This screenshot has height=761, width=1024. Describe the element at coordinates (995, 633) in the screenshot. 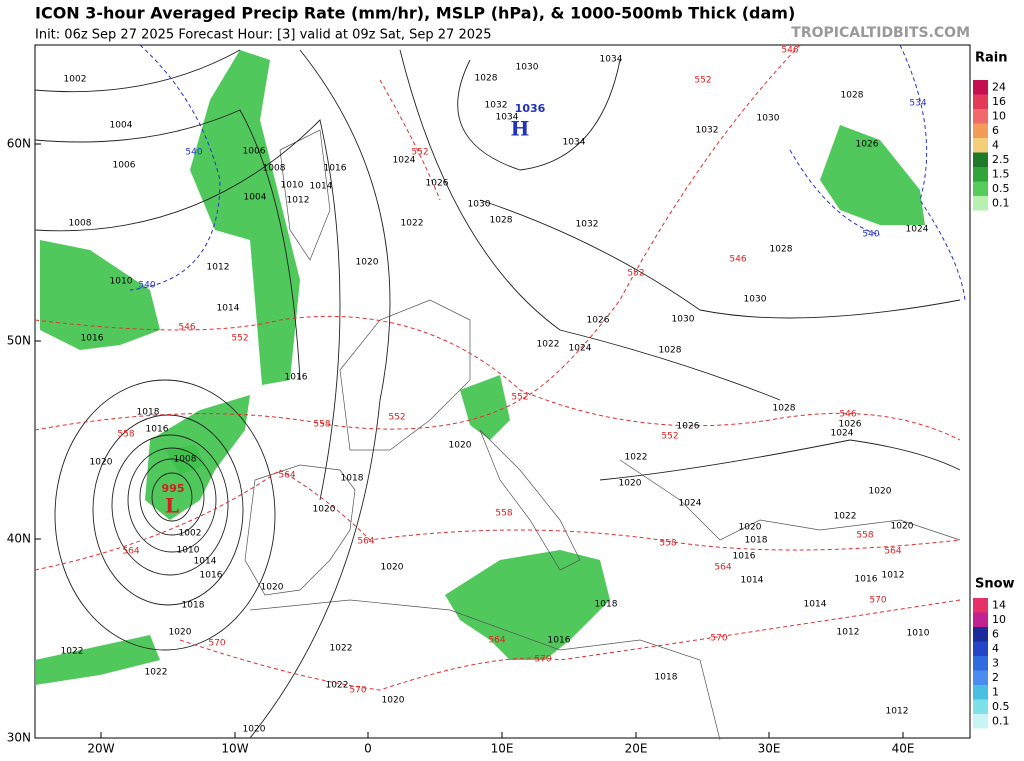

I see `legend-label: 6` at that location.